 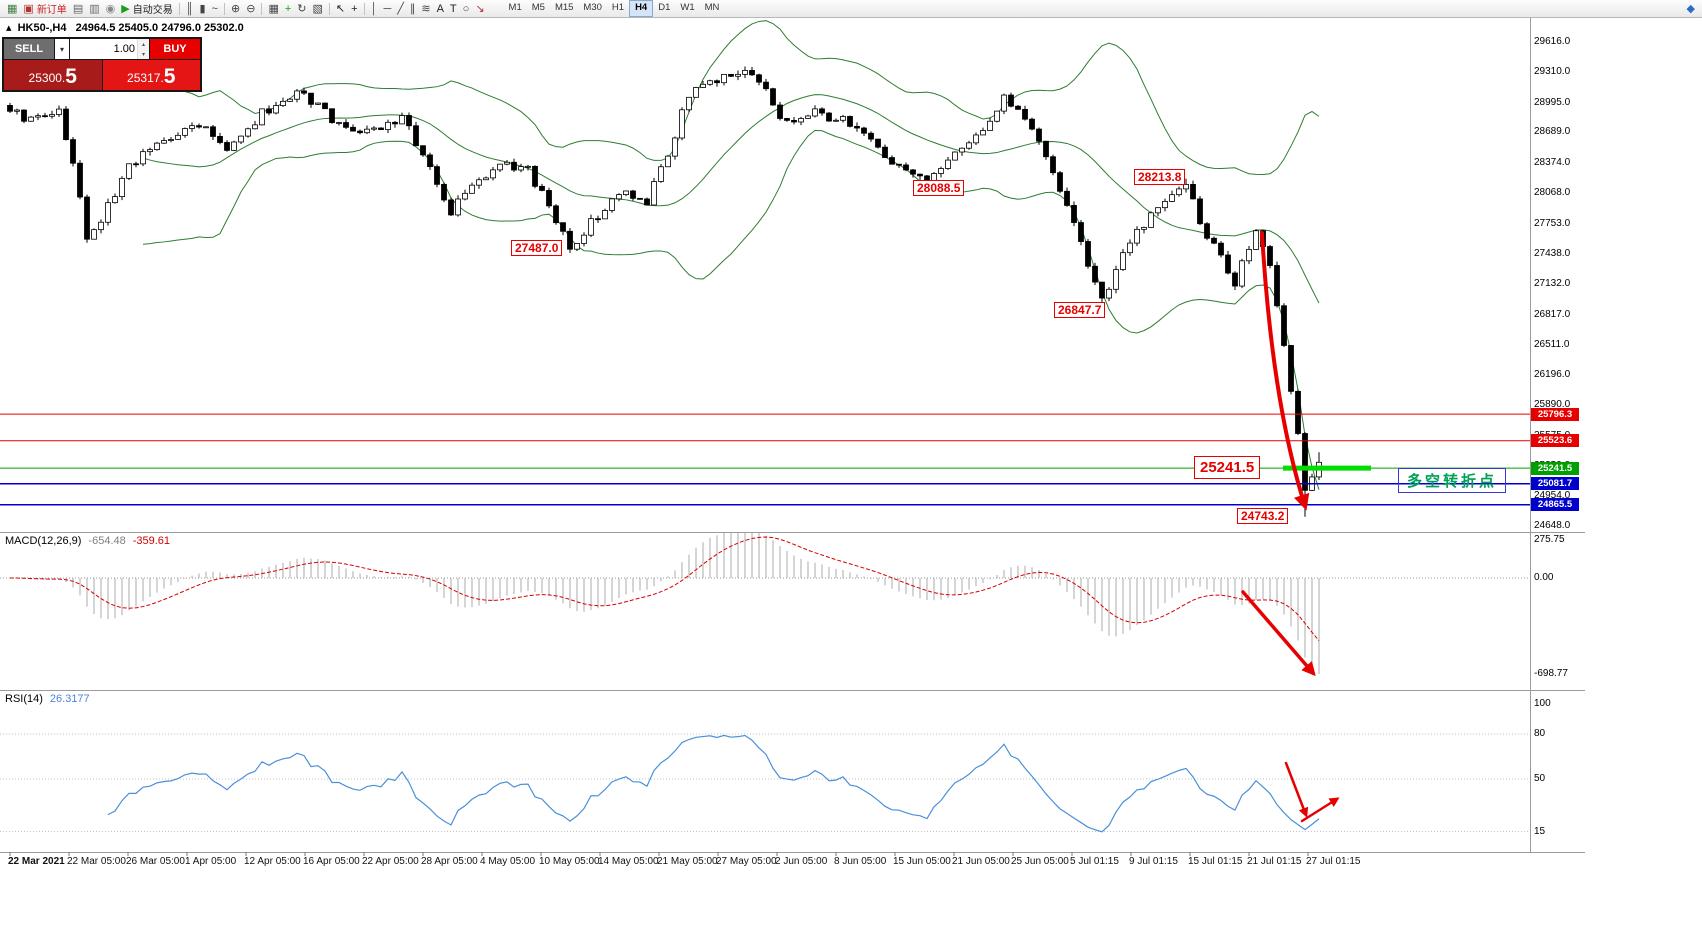 I want to click on trendline-tool-icon-glyph: ╱, so click(x=400, y=8).